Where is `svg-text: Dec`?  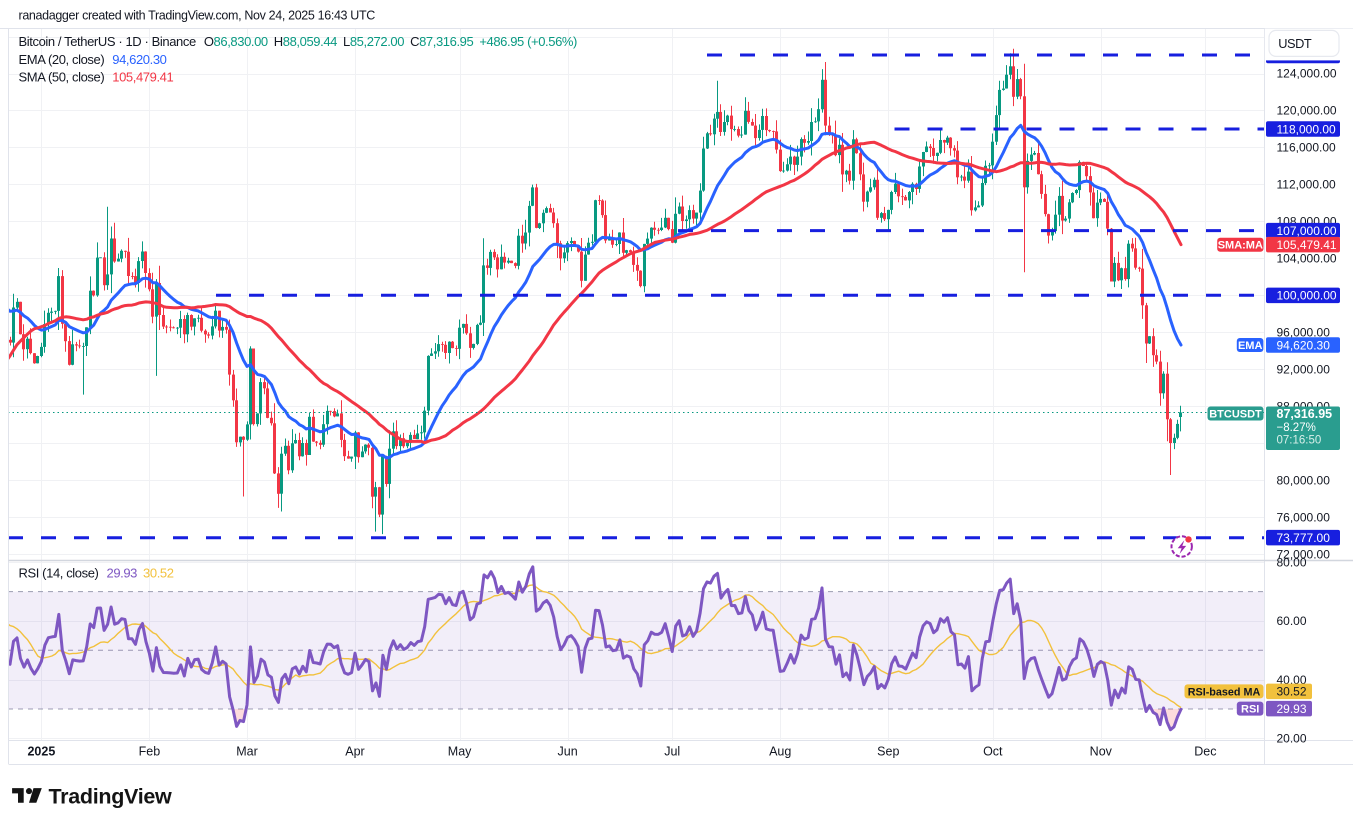 svg-text: Dec is located at coordinates (1205, 752).